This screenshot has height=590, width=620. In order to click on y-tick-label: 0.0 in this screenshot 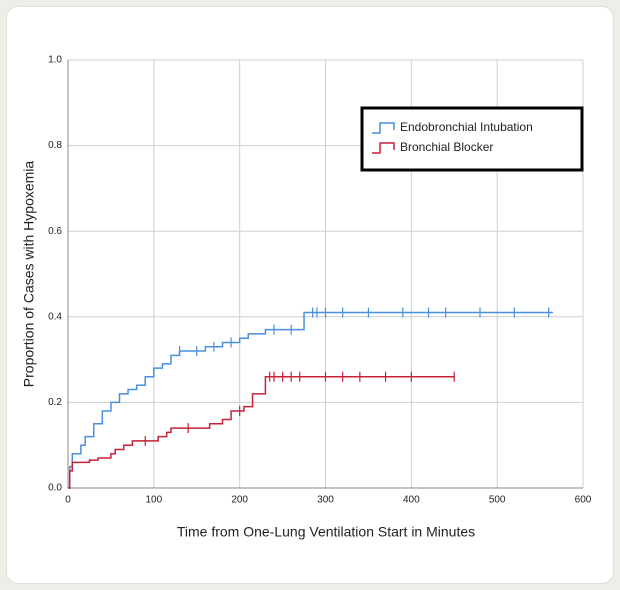, I will do `click(55, 488)`.